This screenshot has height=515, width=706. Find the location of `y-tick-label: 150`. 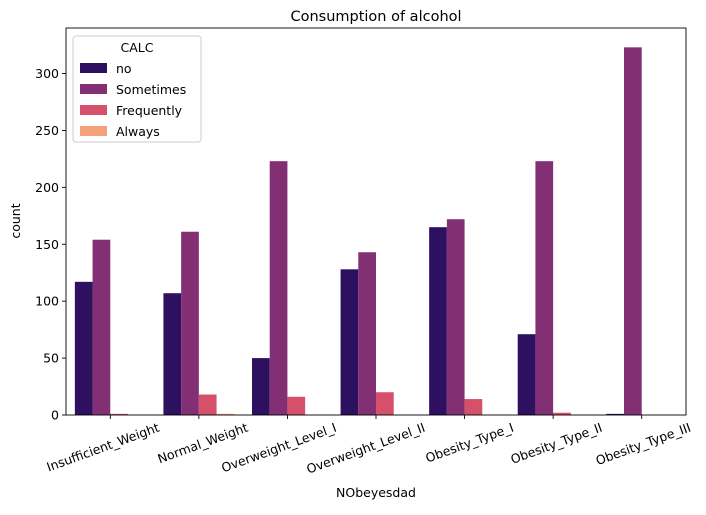

y-tick-label: 150 is located at coordinates (47, 244).